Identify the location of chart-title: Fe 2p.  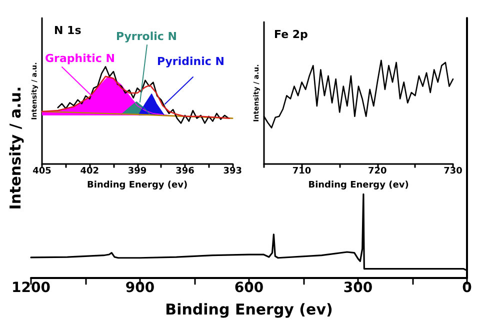
(291, 34).